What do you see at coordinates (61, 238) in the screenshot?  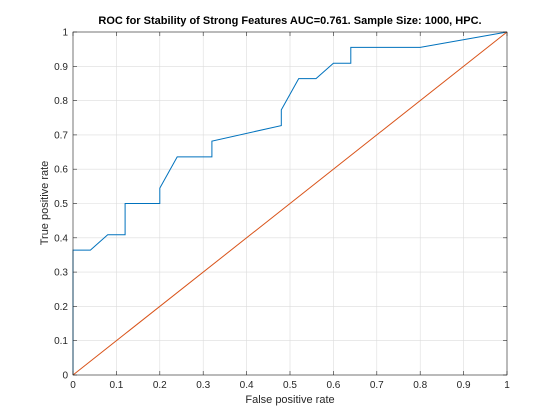 I see `y-tick-label: 0.4` at bounding box center [61, 238].